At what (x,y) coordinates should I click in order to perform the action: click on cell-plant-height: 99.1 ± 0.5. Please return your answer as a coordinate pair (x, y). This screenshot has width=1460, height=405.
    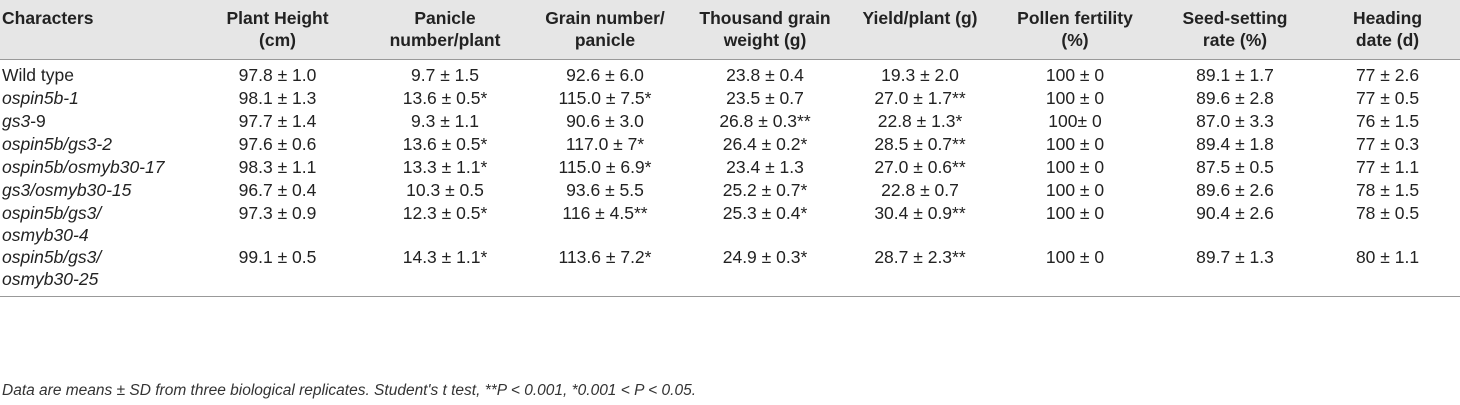
    Looking at the image, I should click on (277, 271).